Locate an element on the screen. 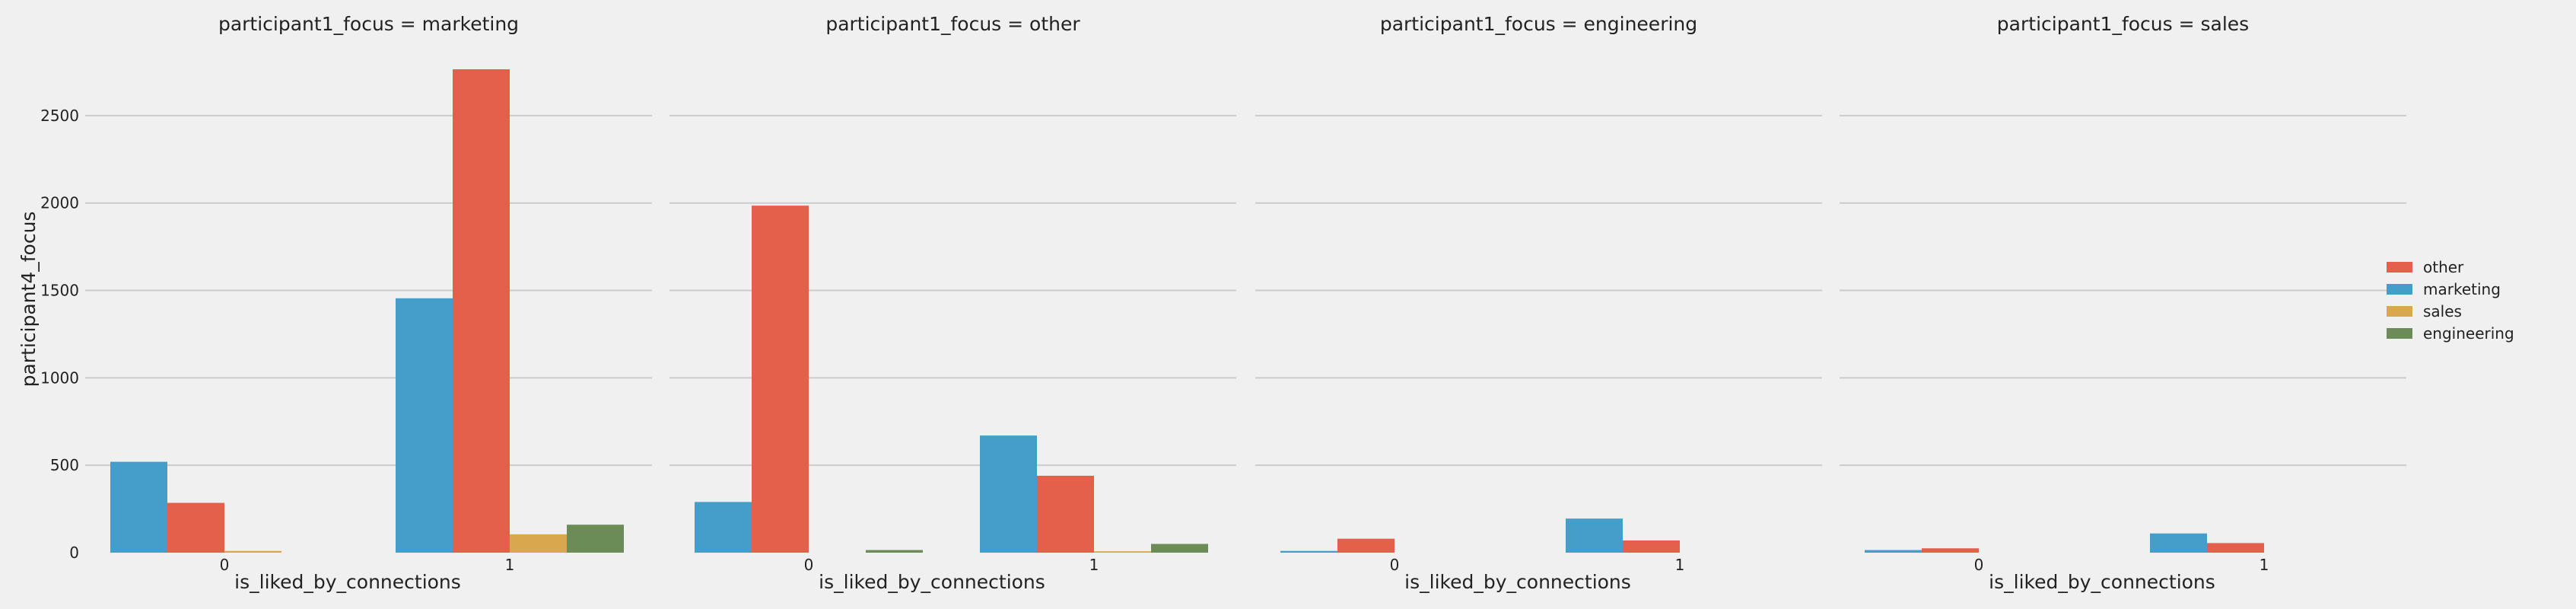 The width and height of the screenshot is (2576, 609). y-axis-label: participant4_focus is located at coordinates (29, 299).